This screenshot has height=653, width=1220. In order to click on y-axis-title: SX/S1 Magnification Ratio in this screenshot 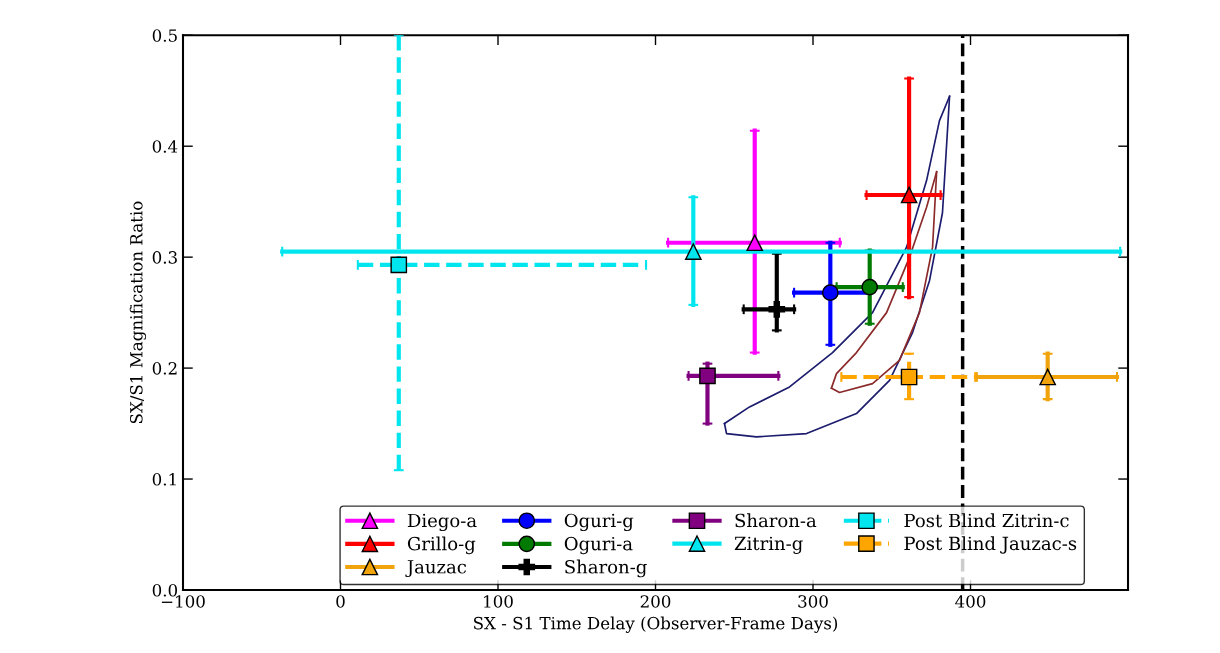, I will do `click(138, 312)`.